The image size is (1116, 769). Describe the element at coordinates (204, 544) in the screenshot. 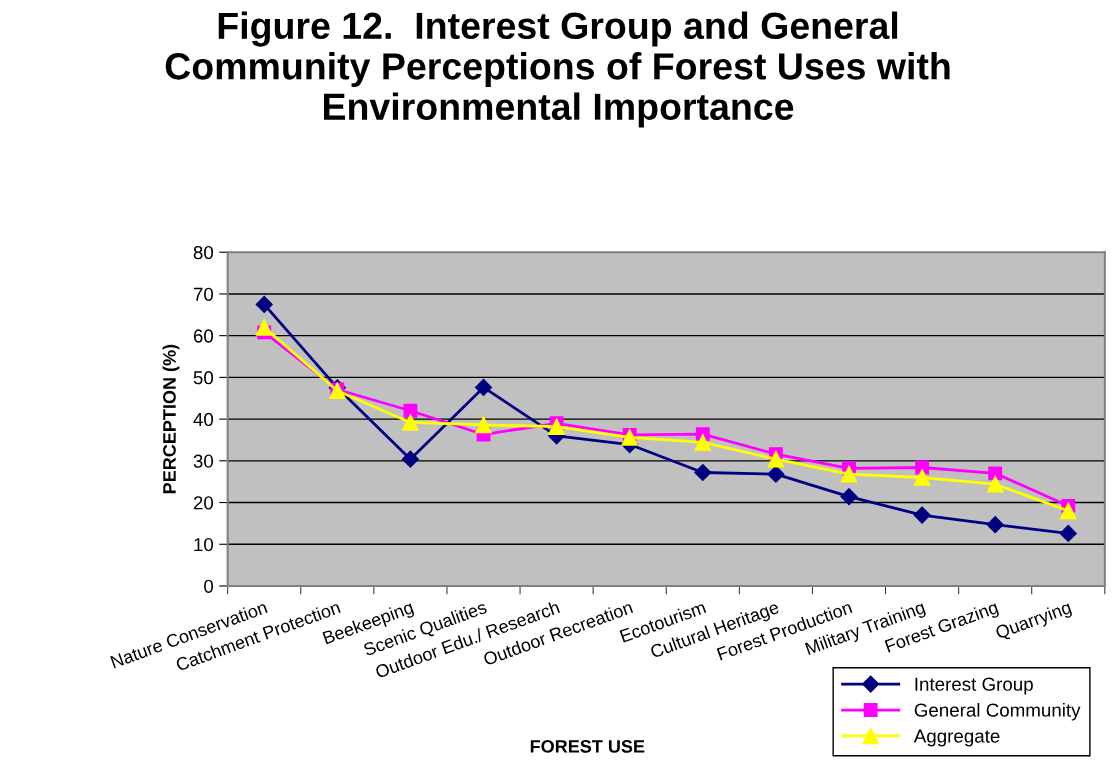

I see `y-tick-label: 10` at that location.